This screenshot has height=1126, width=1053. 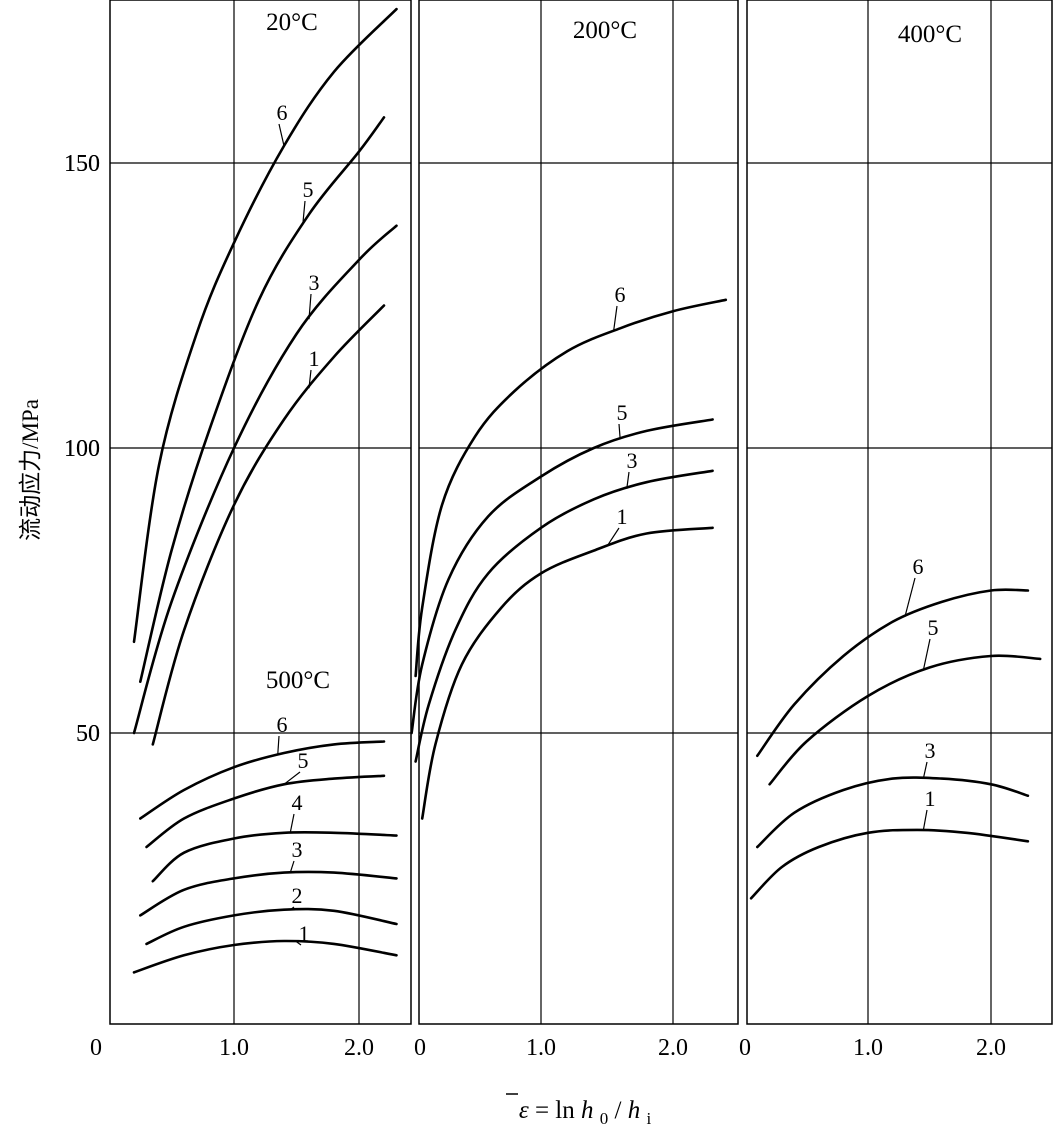 What do you see at coordinates (297, 895) in the screenshot?
I see `curve-label: 2` at bounding box center [297, 895].